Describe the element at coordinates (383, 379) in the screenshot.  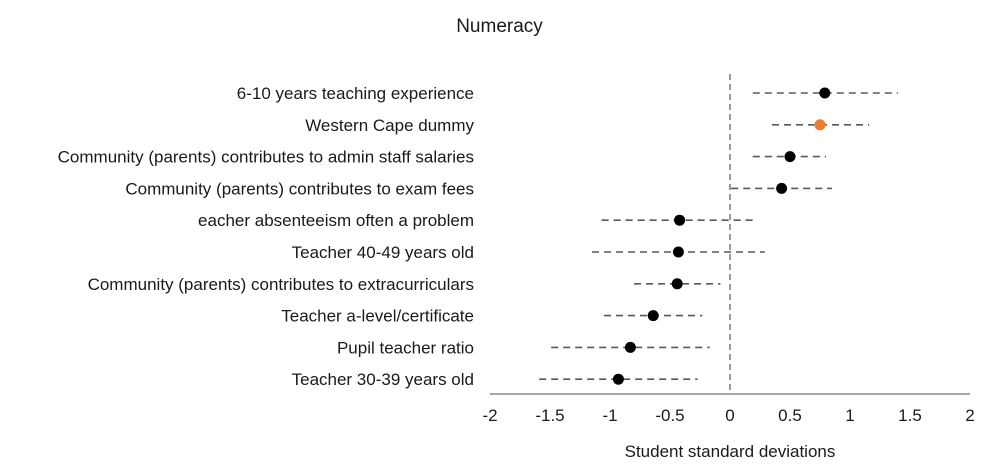
I see `row-label: Teacher 30-39 years old` at that location.